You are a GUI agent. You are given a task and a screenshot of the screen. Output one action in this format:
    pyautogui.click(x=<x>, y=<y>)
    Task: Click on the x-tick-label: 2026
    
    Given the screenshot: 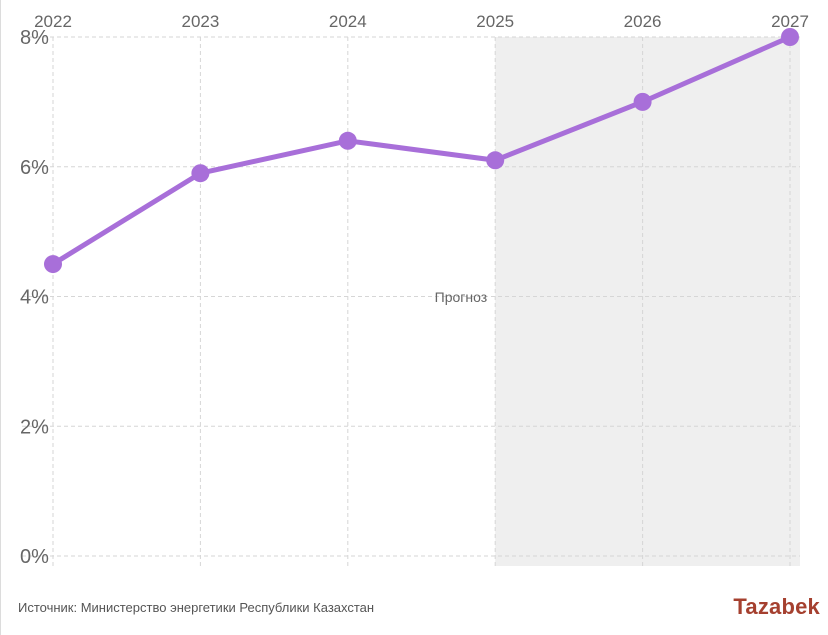 What is the action you would take?
    pyautogui.click(x=643, y=21)
    